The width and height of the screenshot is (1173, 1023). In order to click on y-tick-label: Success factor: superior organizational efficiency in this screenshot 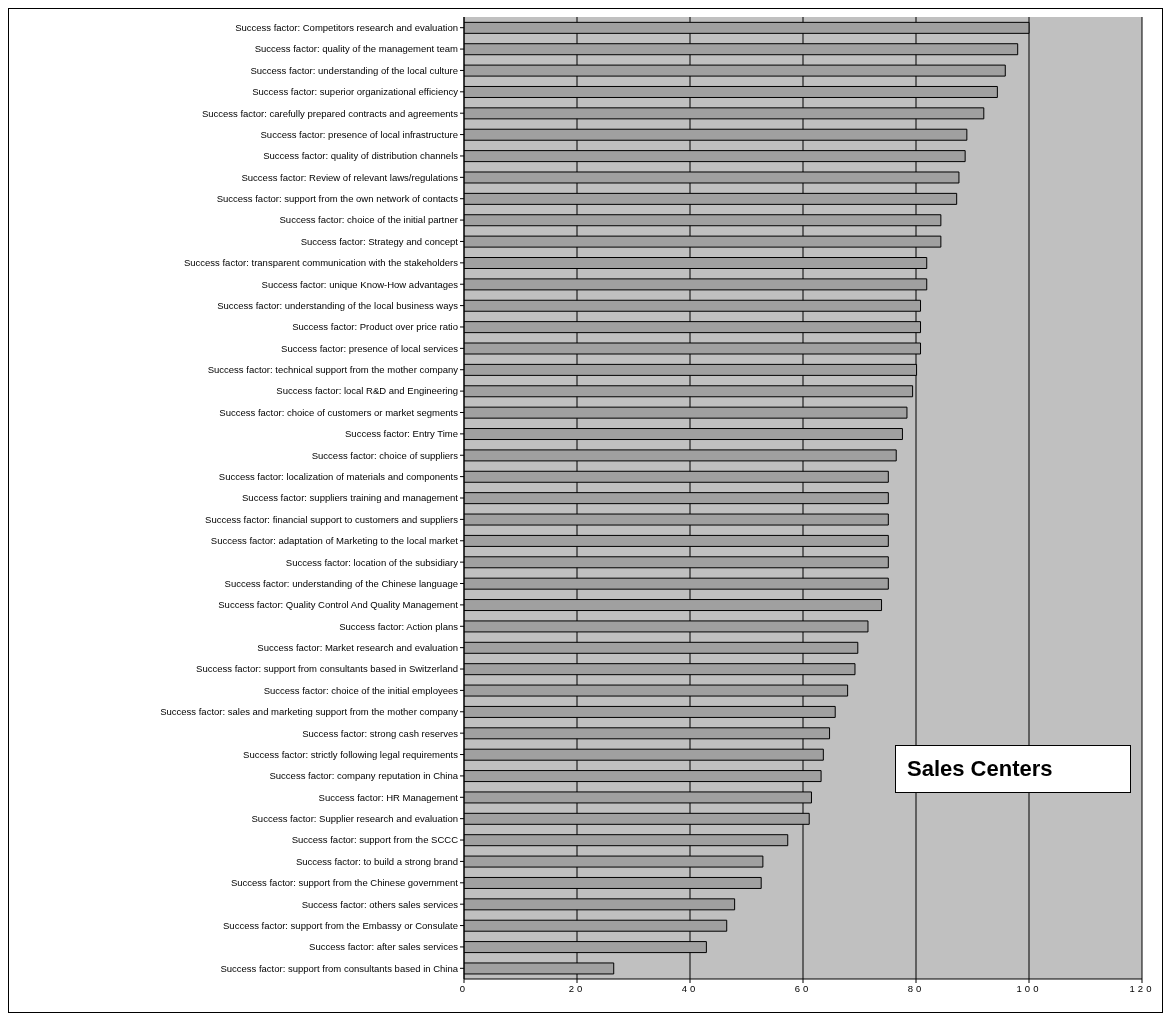, I will do `click(355, 92)`.